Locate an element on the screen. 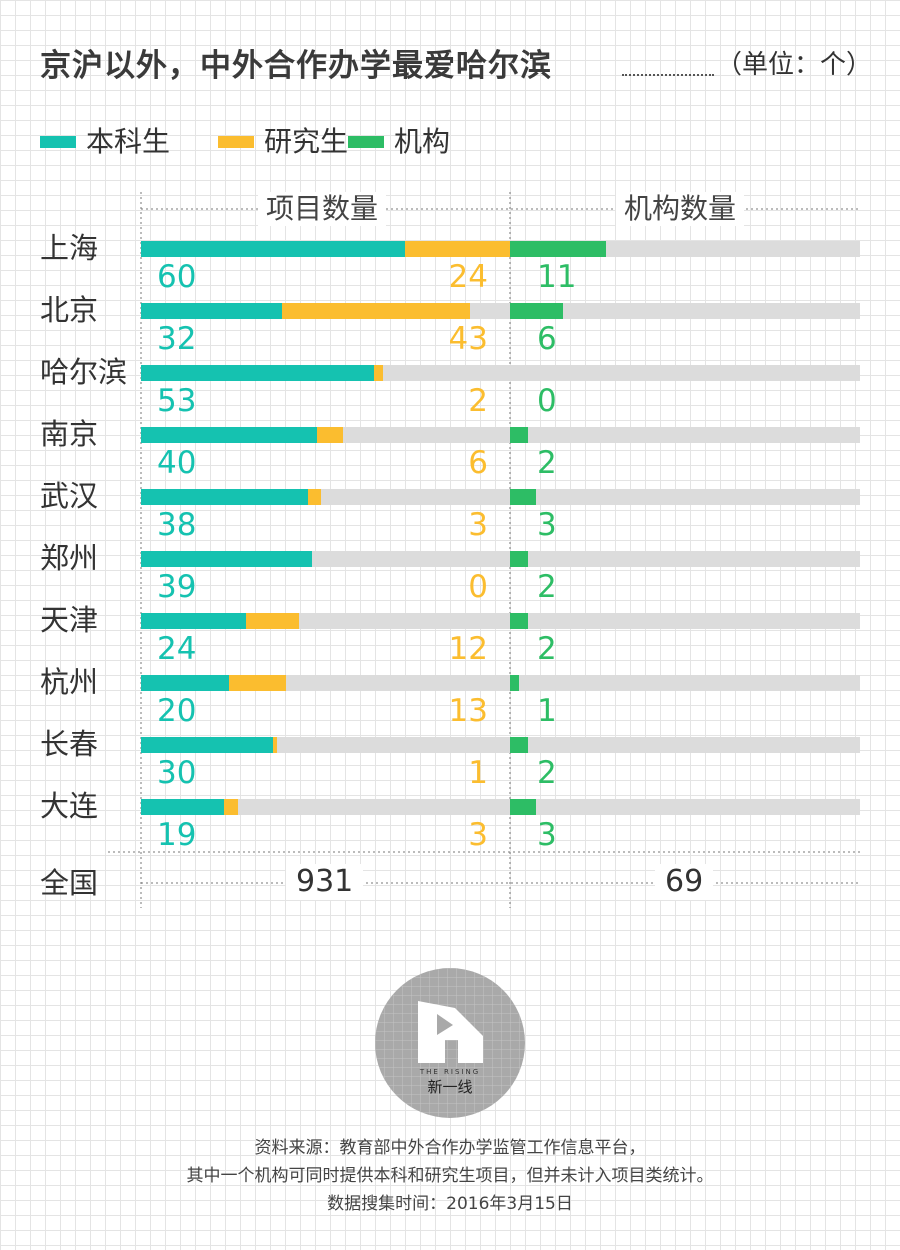  city-label: 南京 is located at coordinates (69, 434).